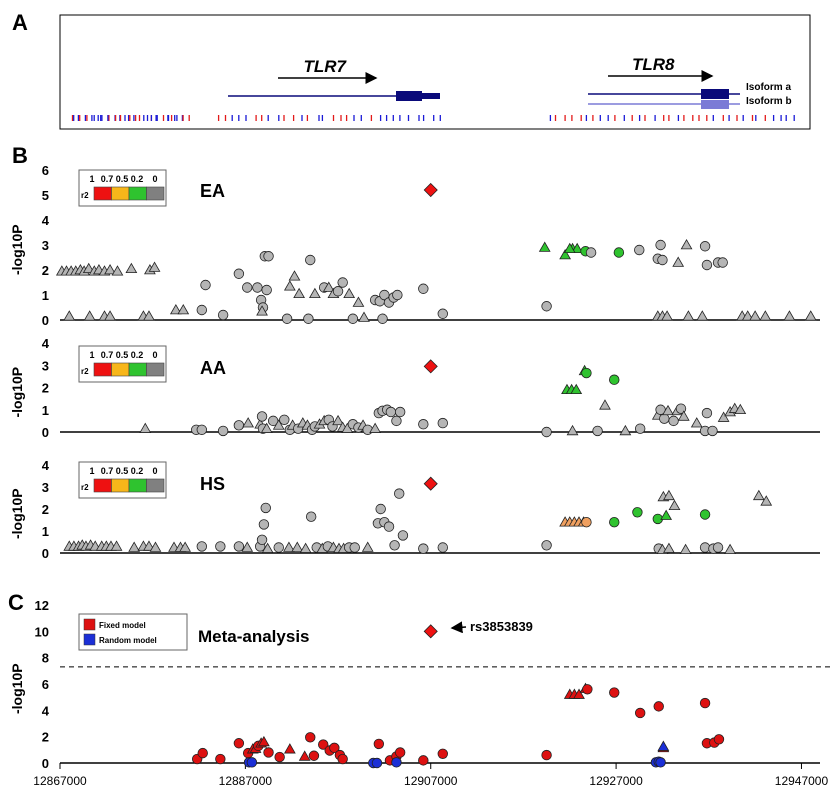 The height and width of the screenshot is (800, 836). What do you see at coordinates (60, 781) in the screenshot?
I see `x-tick-label: 12867000` at bounding box center [60, 781].